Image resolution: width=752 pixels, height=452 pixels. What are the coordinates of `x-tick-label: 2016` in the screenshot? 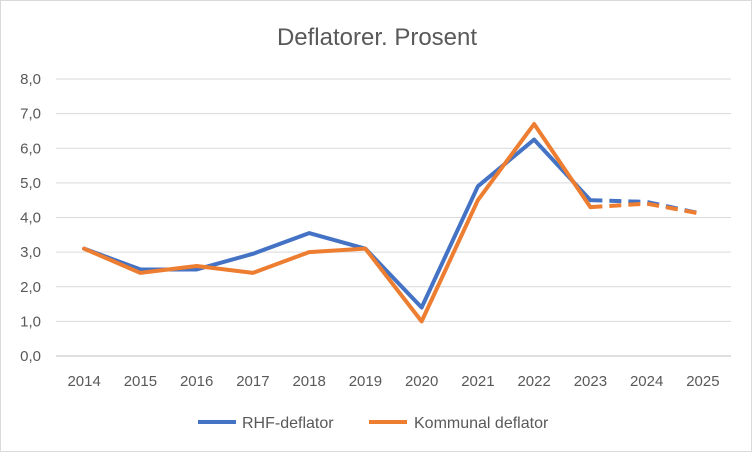 It's located at (196, 381).